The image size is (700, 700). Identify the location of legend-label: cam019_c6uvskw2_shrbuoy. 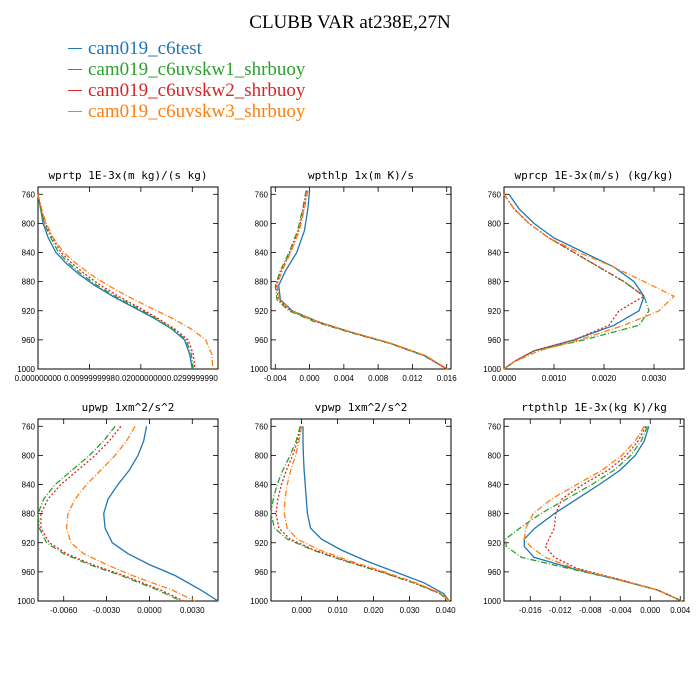
(197, 90).